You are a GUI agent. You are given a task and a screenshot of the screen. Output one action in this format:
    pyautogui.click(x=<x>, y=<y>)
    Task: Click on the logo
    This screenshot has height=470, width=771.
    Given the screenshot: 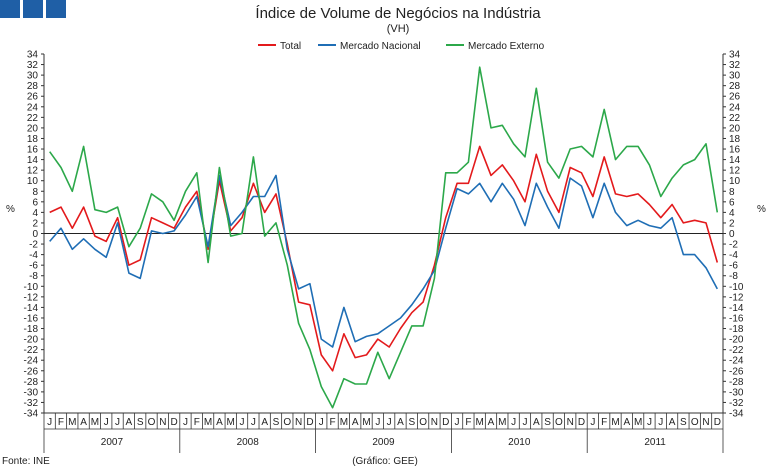 What is the action you would take?
    pyautogui.click(x=33, y=9)
    